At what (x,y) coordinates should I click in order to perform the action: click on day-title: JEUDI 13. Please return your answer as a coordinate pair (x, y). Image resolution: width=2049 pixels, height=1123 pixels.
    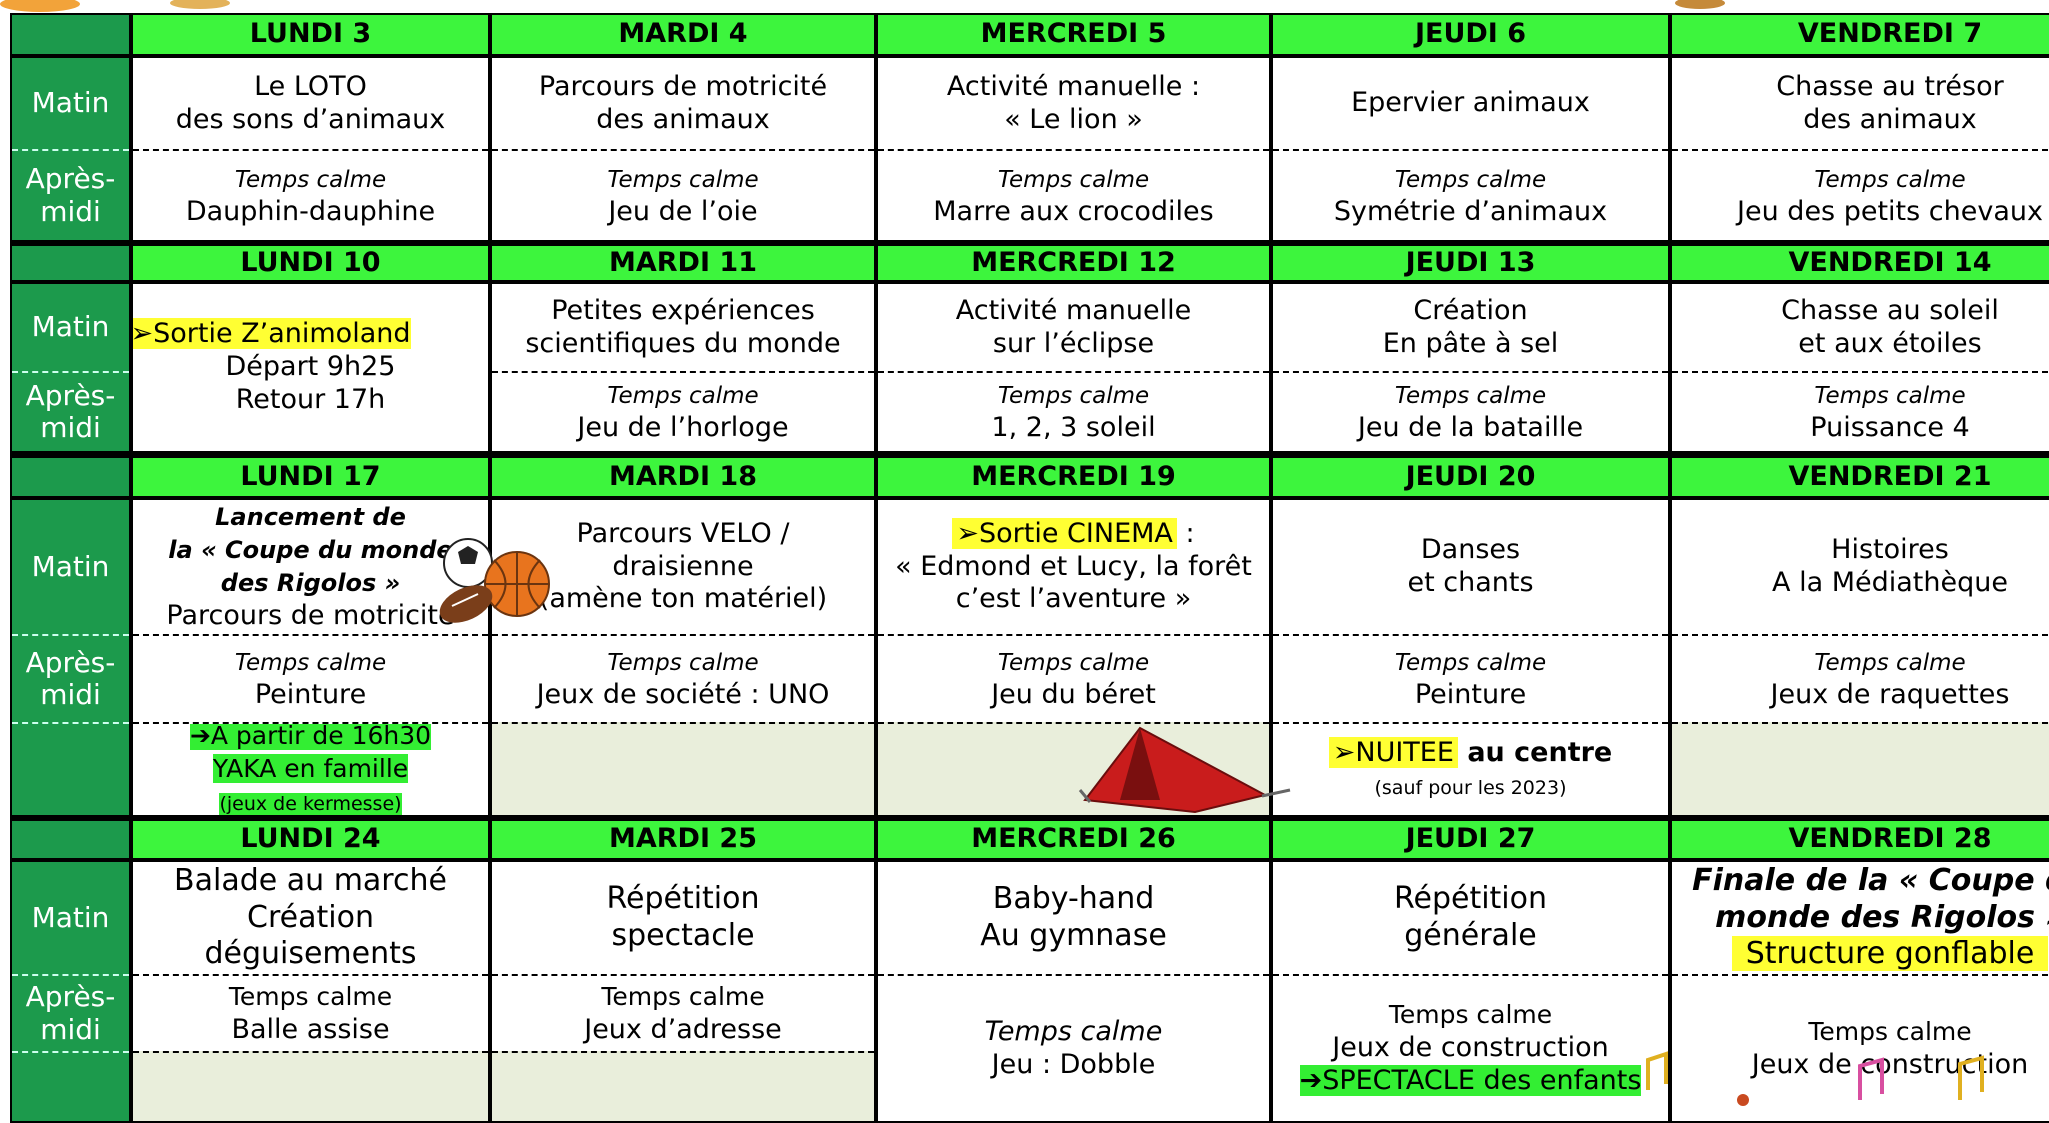
    Looking at the image, I should click on (1470, 262).